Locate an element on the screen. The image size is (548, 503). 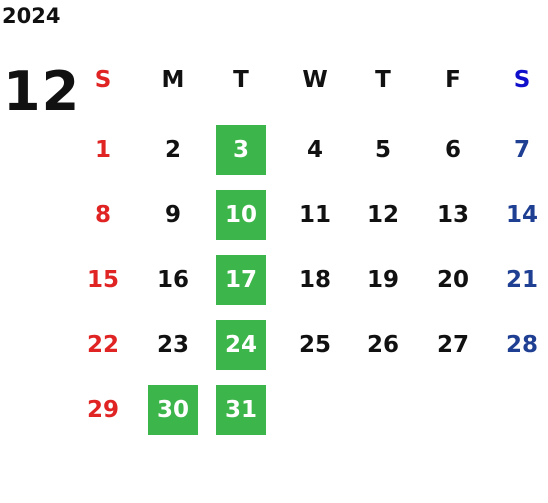
day: 18 is located at coordinates (314, 280).